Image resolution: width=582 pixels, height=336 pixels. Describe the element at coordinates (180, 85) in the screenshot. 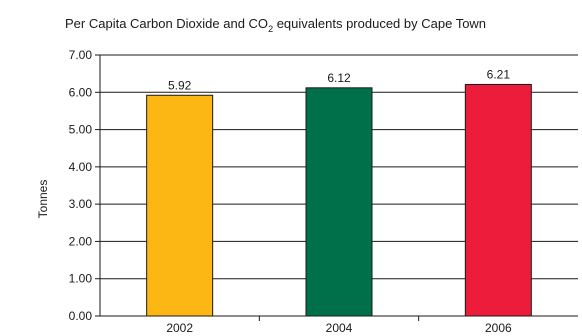

I see `value-label: 5.92` at that location.